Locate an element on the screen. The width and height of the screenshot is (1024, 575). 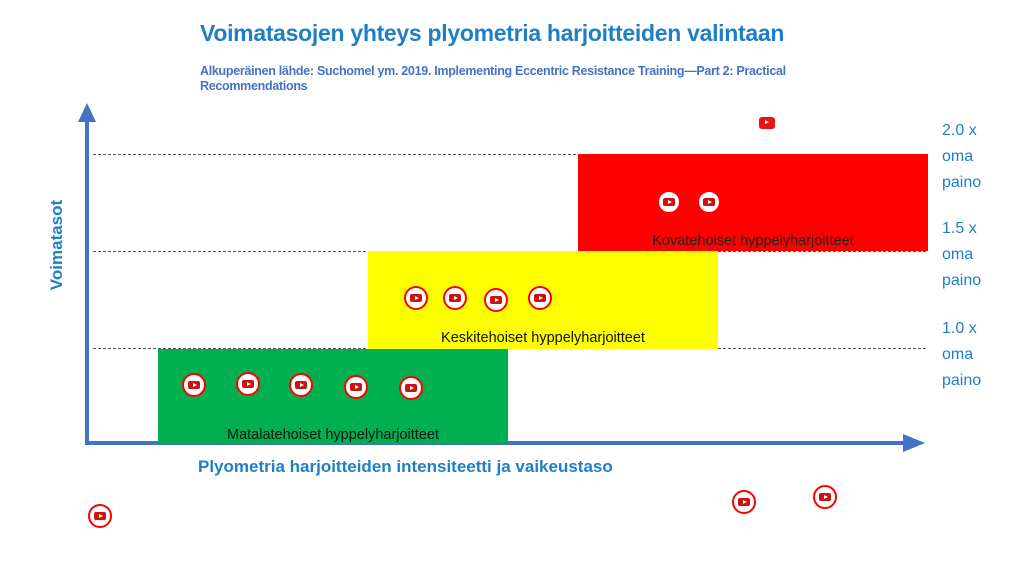
medium-intensity-label: Keskitehoiset hyppelyharjoitteet is located at coordinates (543, 338).